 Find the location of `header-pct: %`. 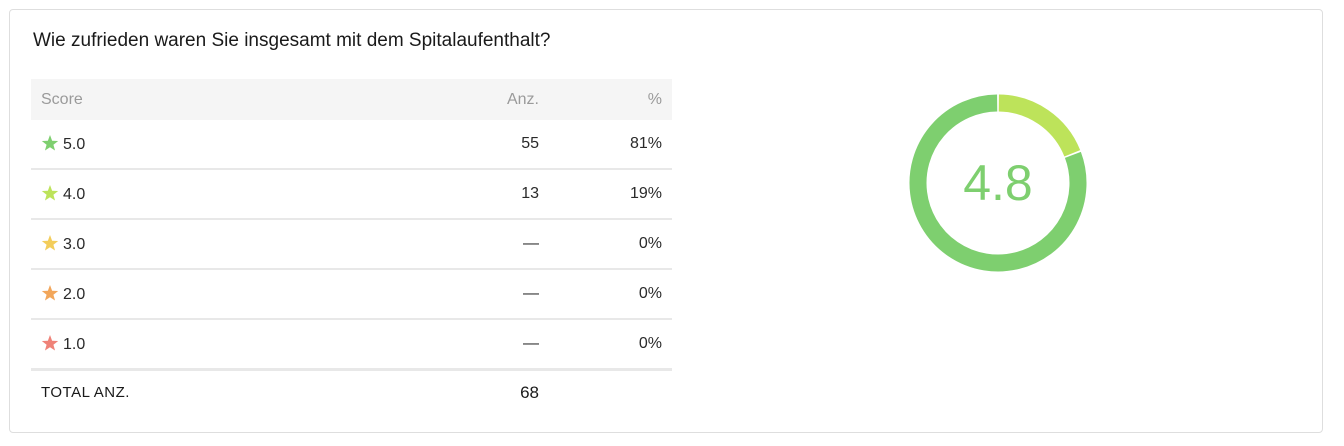

header-pct: % is located at coordinates (654, 99).